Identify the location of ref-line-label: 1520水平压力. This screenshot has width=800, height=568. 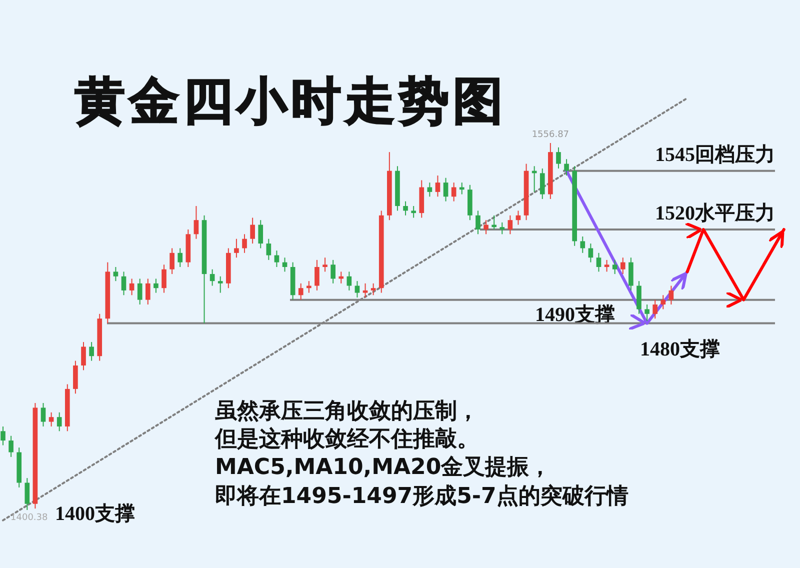
(715, 213).